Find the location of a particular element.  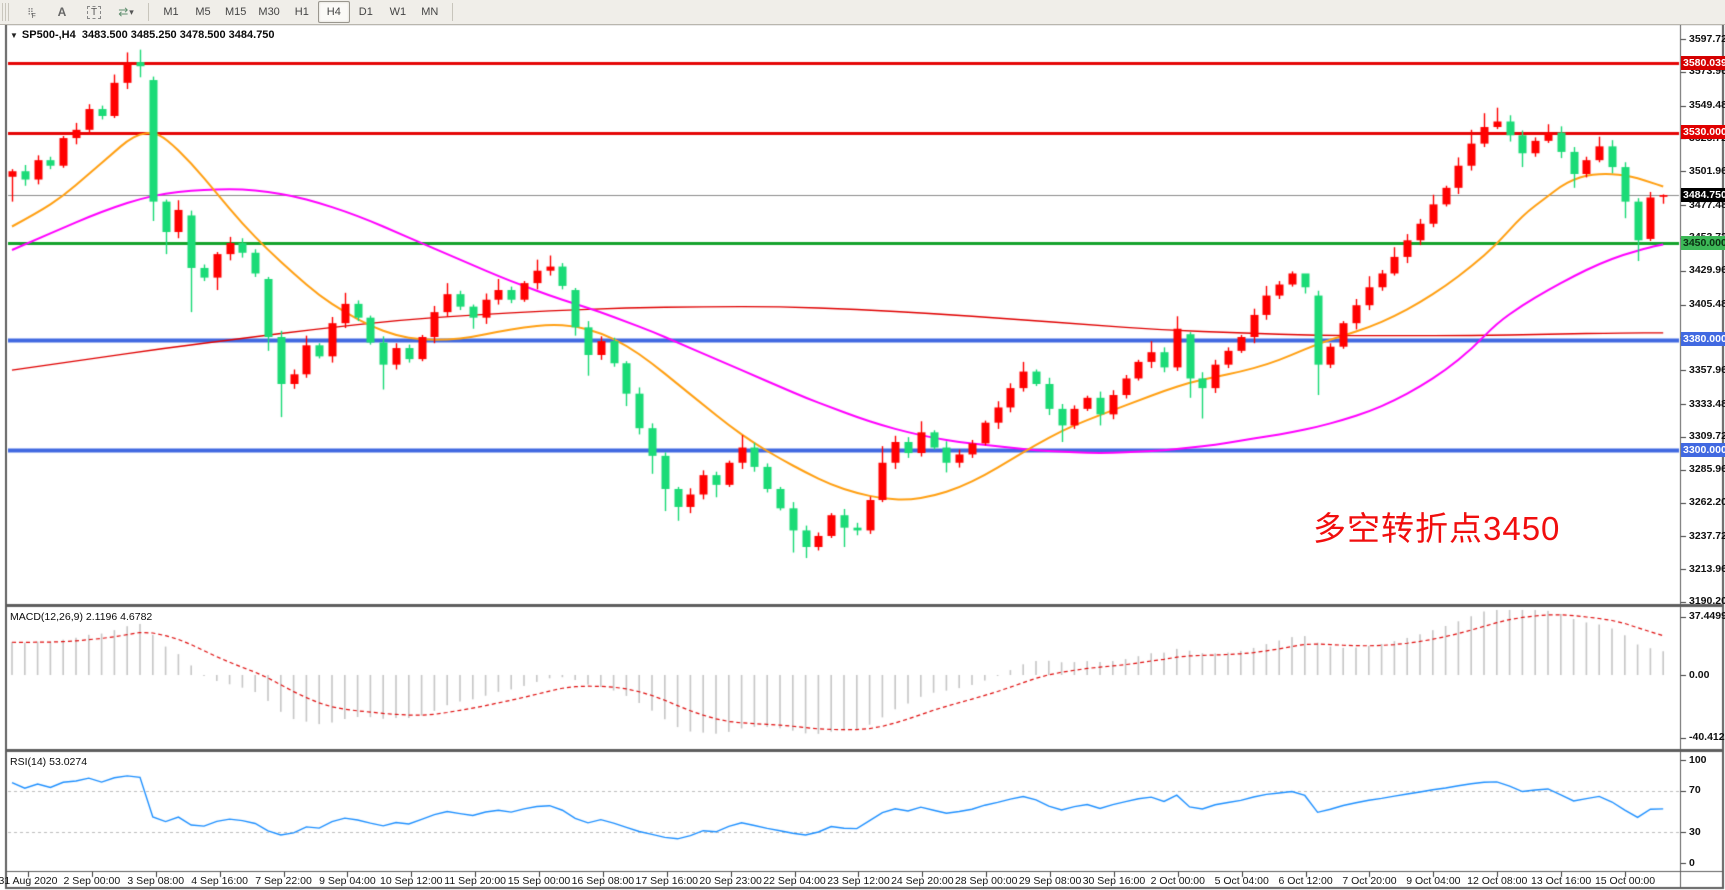

dropdown-caret-icon: ▾ is located at coordinates (131, 11).